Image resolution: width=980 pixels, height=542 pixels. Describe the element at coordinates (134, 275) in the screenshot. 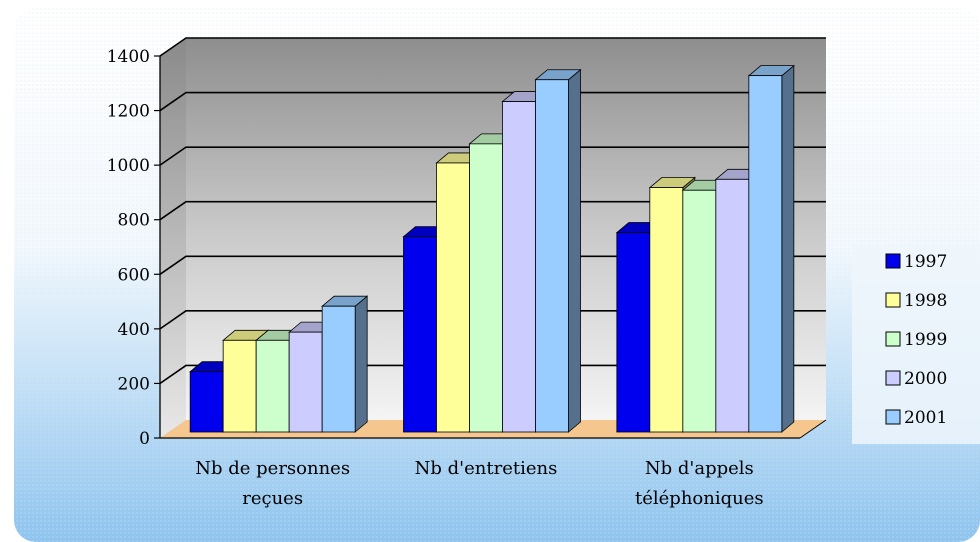

I see `y-tick-label: 600` at that location.